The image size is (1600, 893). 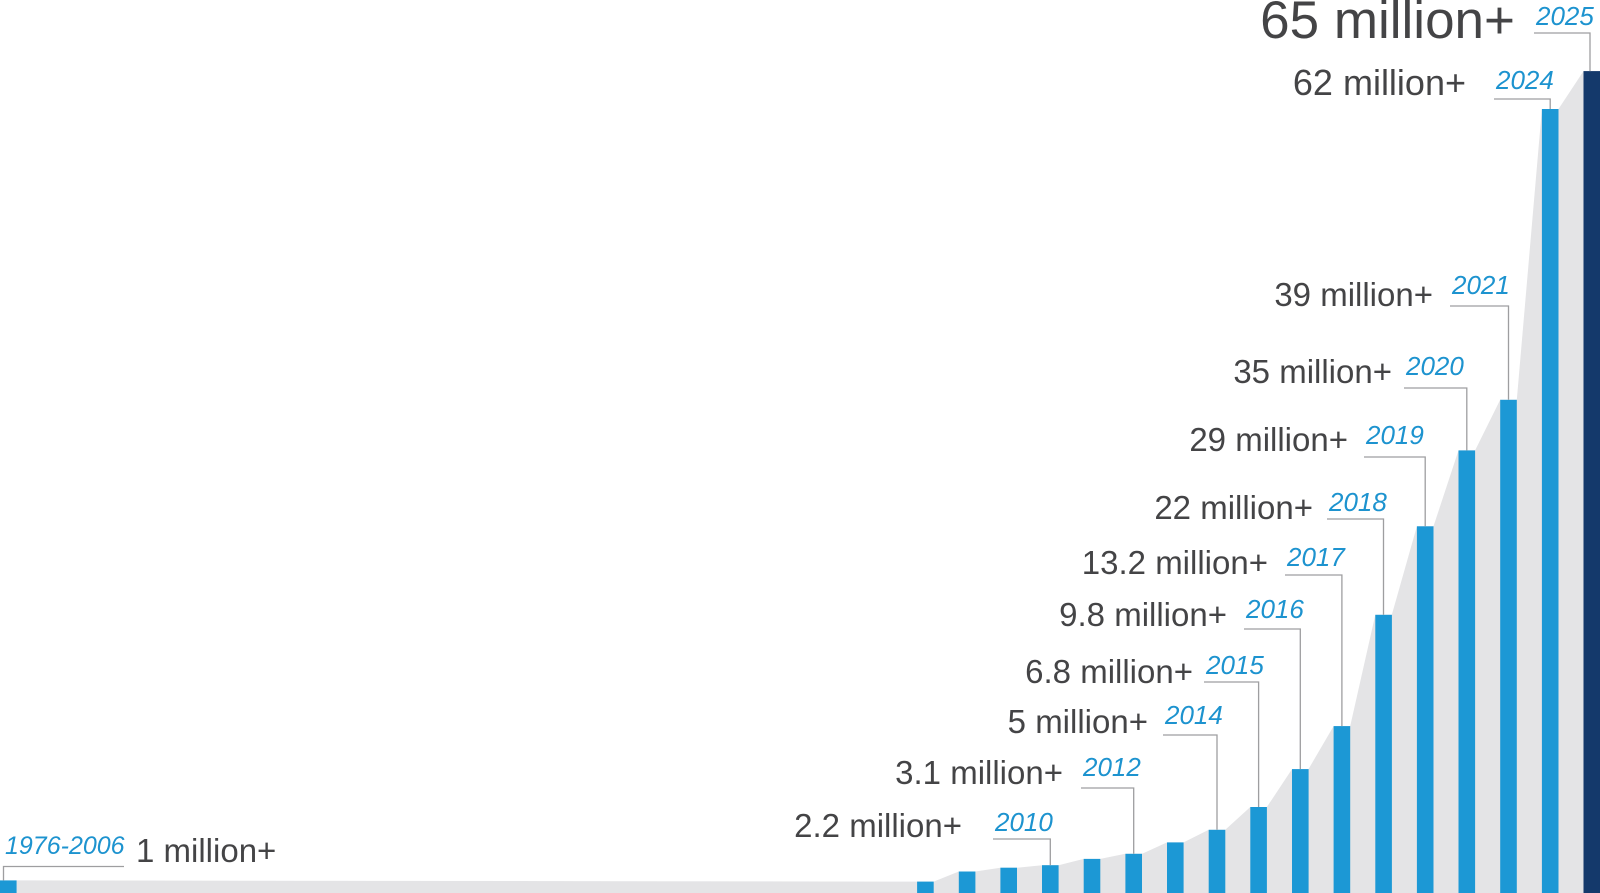 What do you see at coordinates (1481, 285) in the screenshot?
I see `year-label-2021: 2021` at bounding box center [1481, 285].